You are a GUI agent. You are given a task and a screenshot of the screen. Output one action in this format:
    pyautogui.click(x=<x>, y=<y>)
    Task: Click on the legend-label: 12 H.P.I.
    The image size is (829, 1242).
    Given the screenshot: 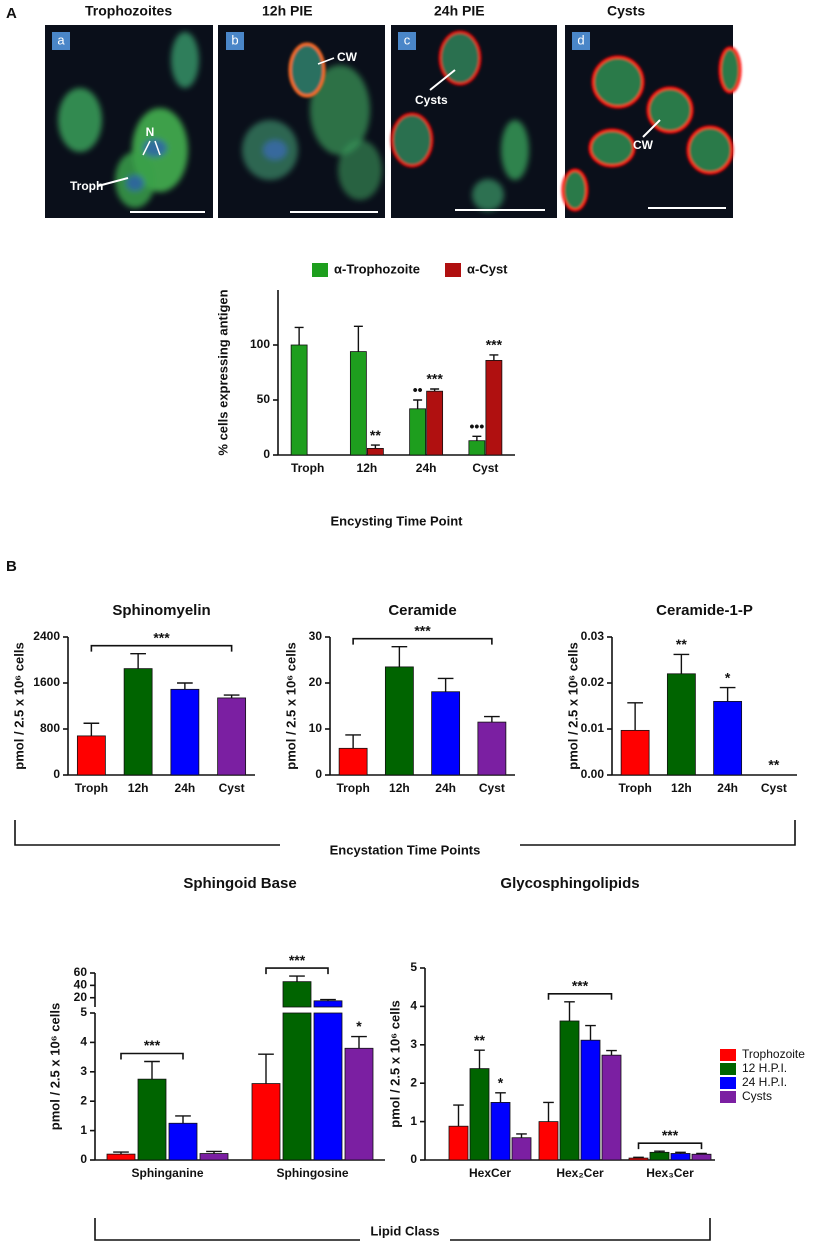 What is the action you would take?
    pyautogui.click(x=764, y=1068)
    